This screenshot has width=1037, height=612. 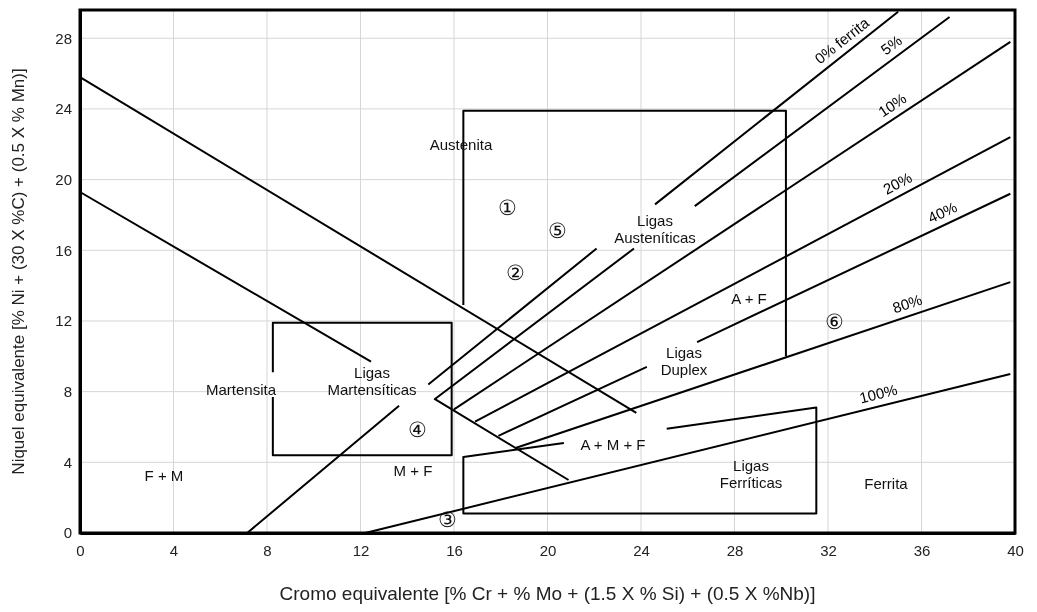 What do you see at coordinates (515, 273) in the screenshot?
I see `annotation: ②` at bounding box center [515, 273].